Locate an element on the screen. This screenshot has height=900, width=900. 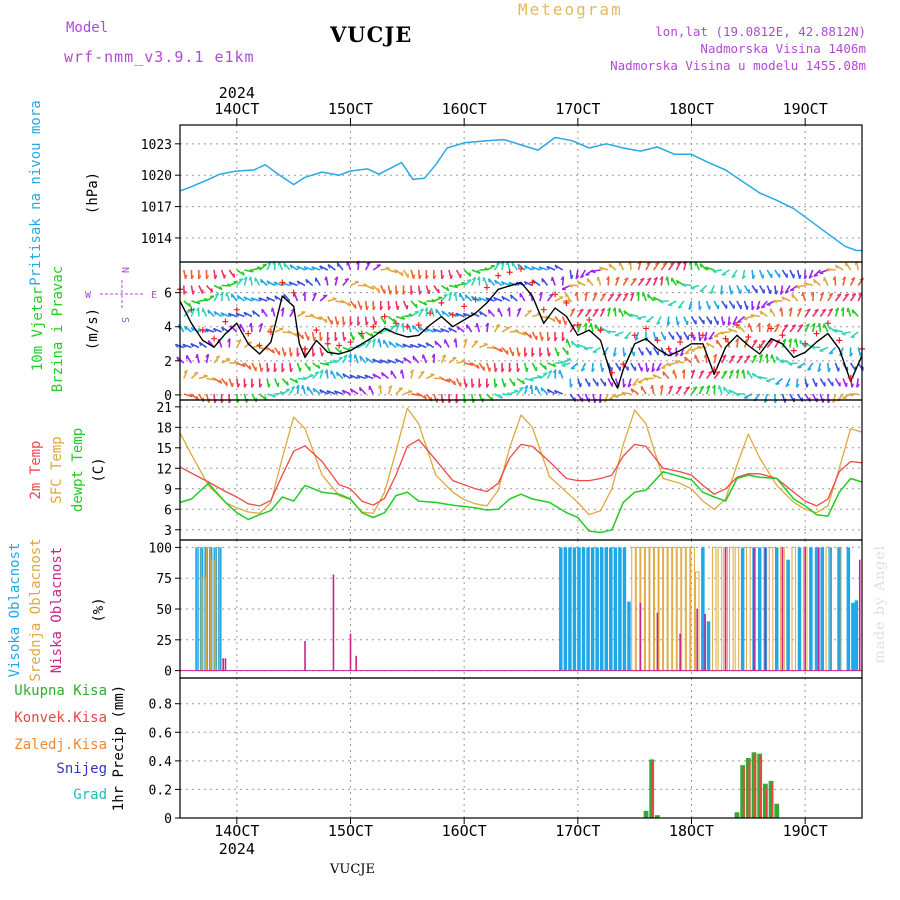
cloud-low-label: Niska Oblacnost is located at coordinates (57, 610).